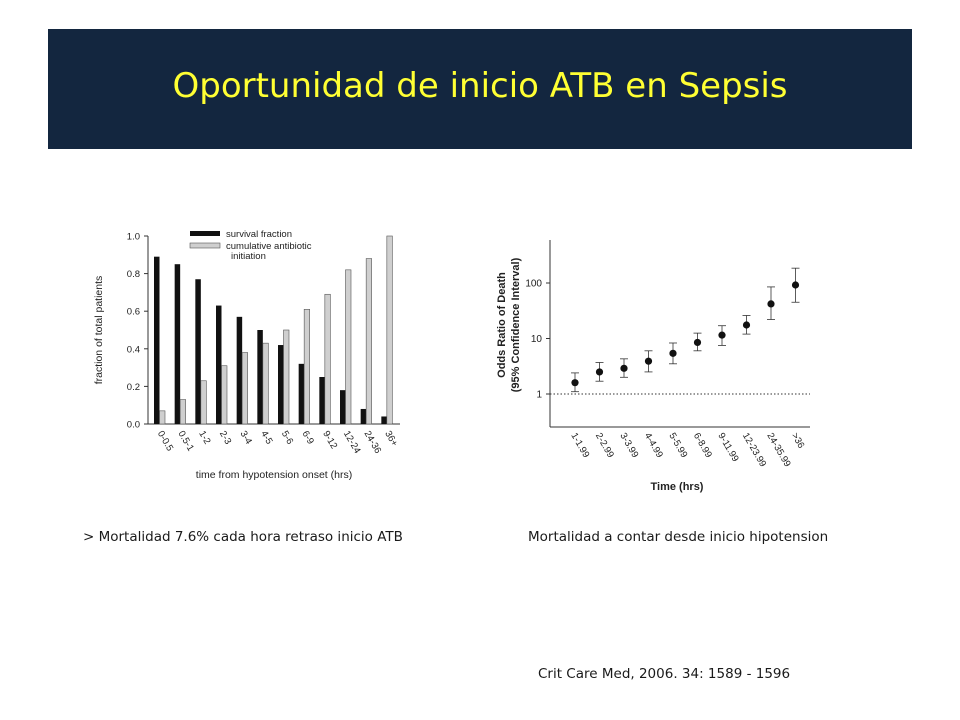 This screenshot has width=960, height=720. What do you see at coordinates (579, 445) in the screenshot?
I see `x-tick-label: 1-1.99` at bounding box center [579, 445].